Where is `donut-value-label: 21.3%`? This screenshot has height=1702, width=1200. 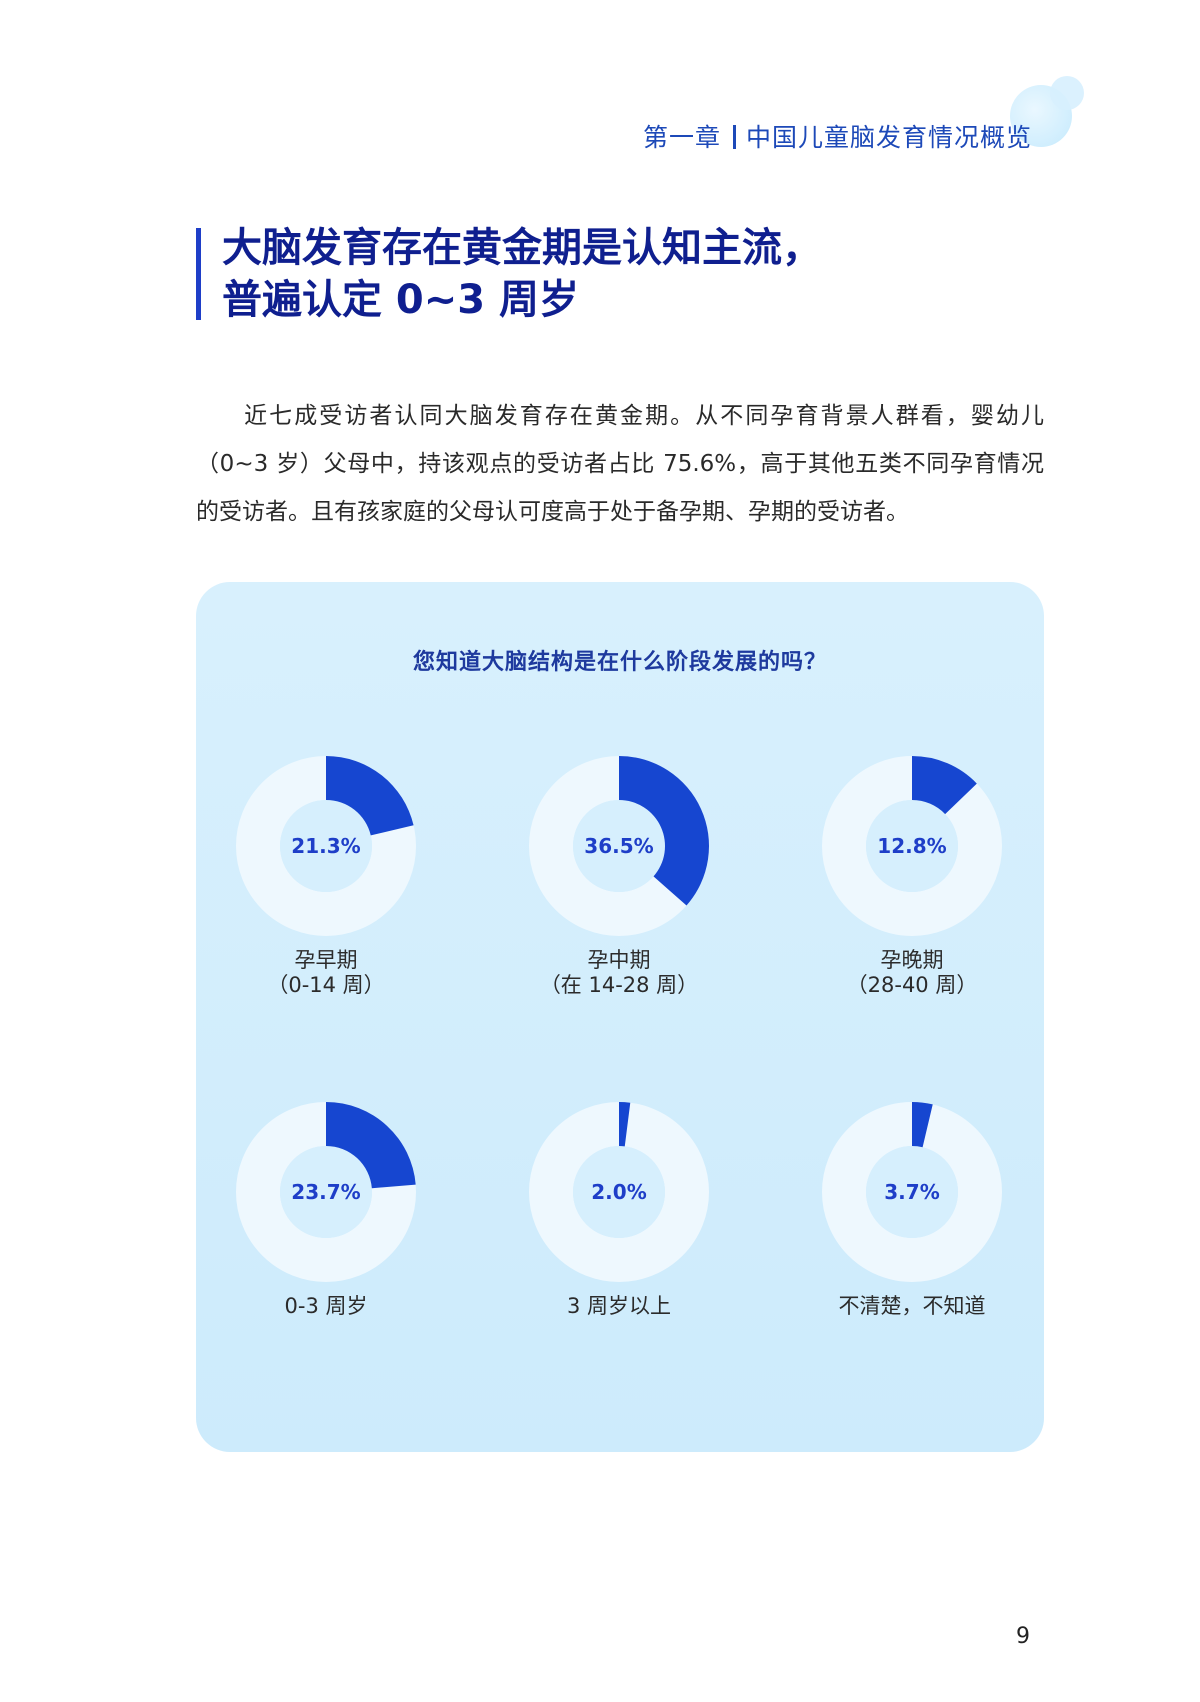 donut-value-label: 21.3% is located at coordinates (325, 846).